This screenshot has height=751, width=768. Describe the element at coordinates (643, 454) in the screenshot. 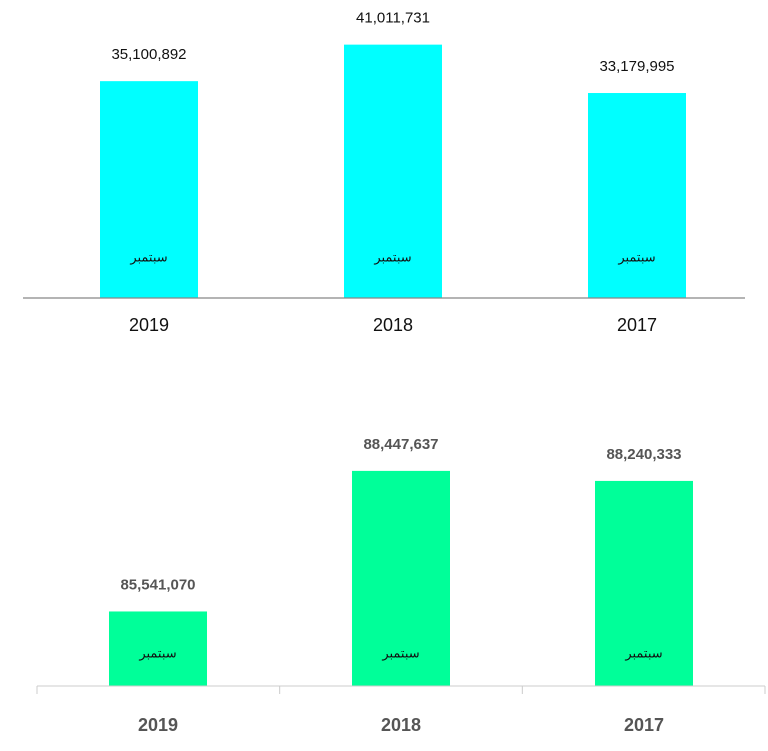

I see `value-label: 88,240,333` at that location.